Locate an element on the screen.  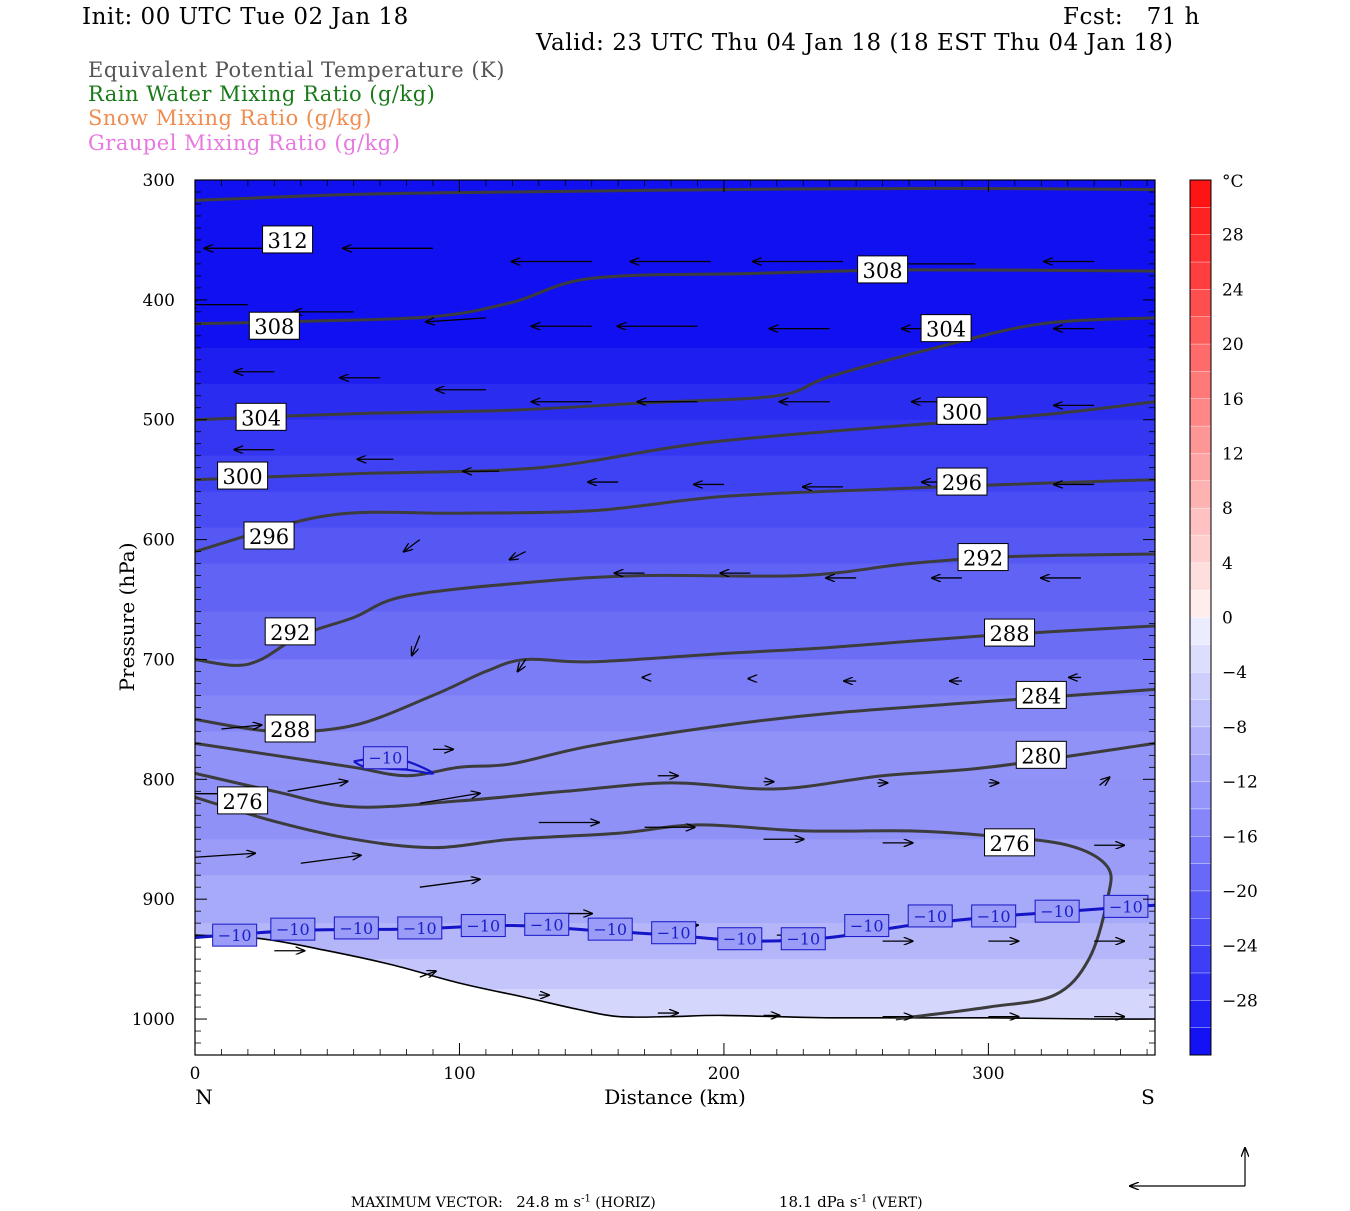
contour-label-280: 280 is located at coordinates (1041, 756).